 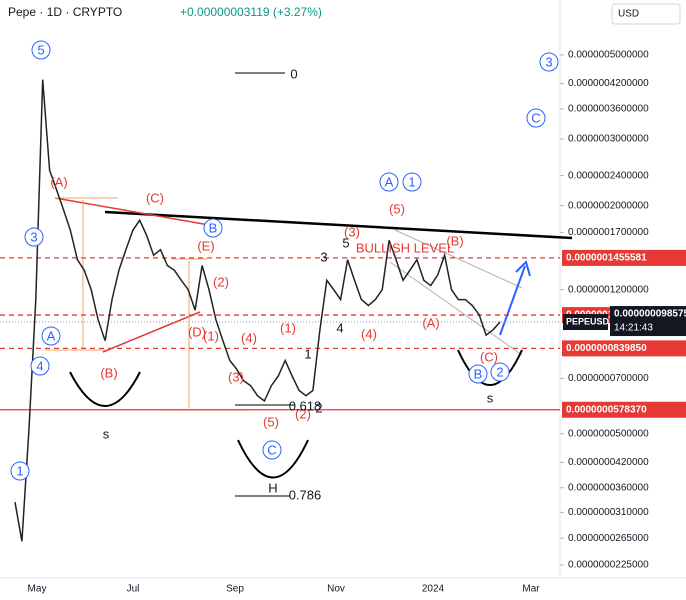 I want to click on y-tick-label: 0.0000001700000, so click(x=608, y=232).